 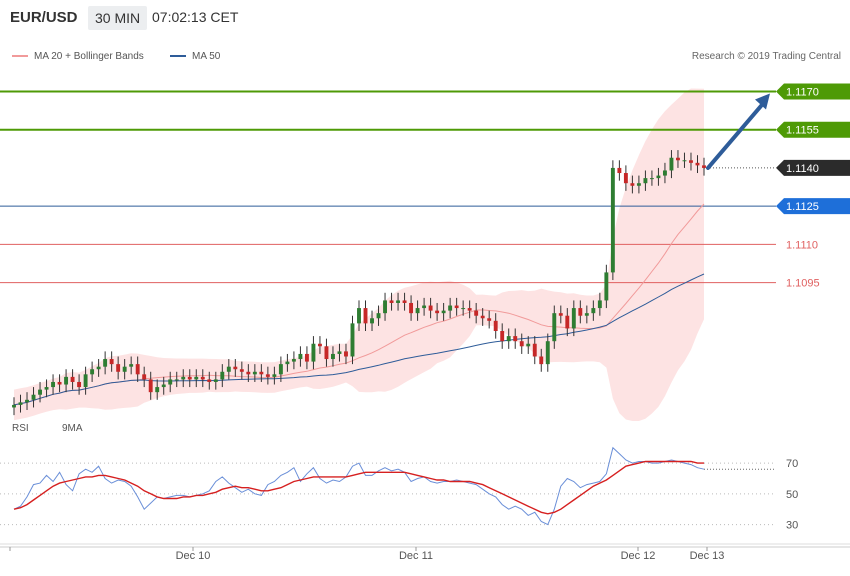 I want to click on legend-rsi-ma: 9MA, so click(x=72, y=428).